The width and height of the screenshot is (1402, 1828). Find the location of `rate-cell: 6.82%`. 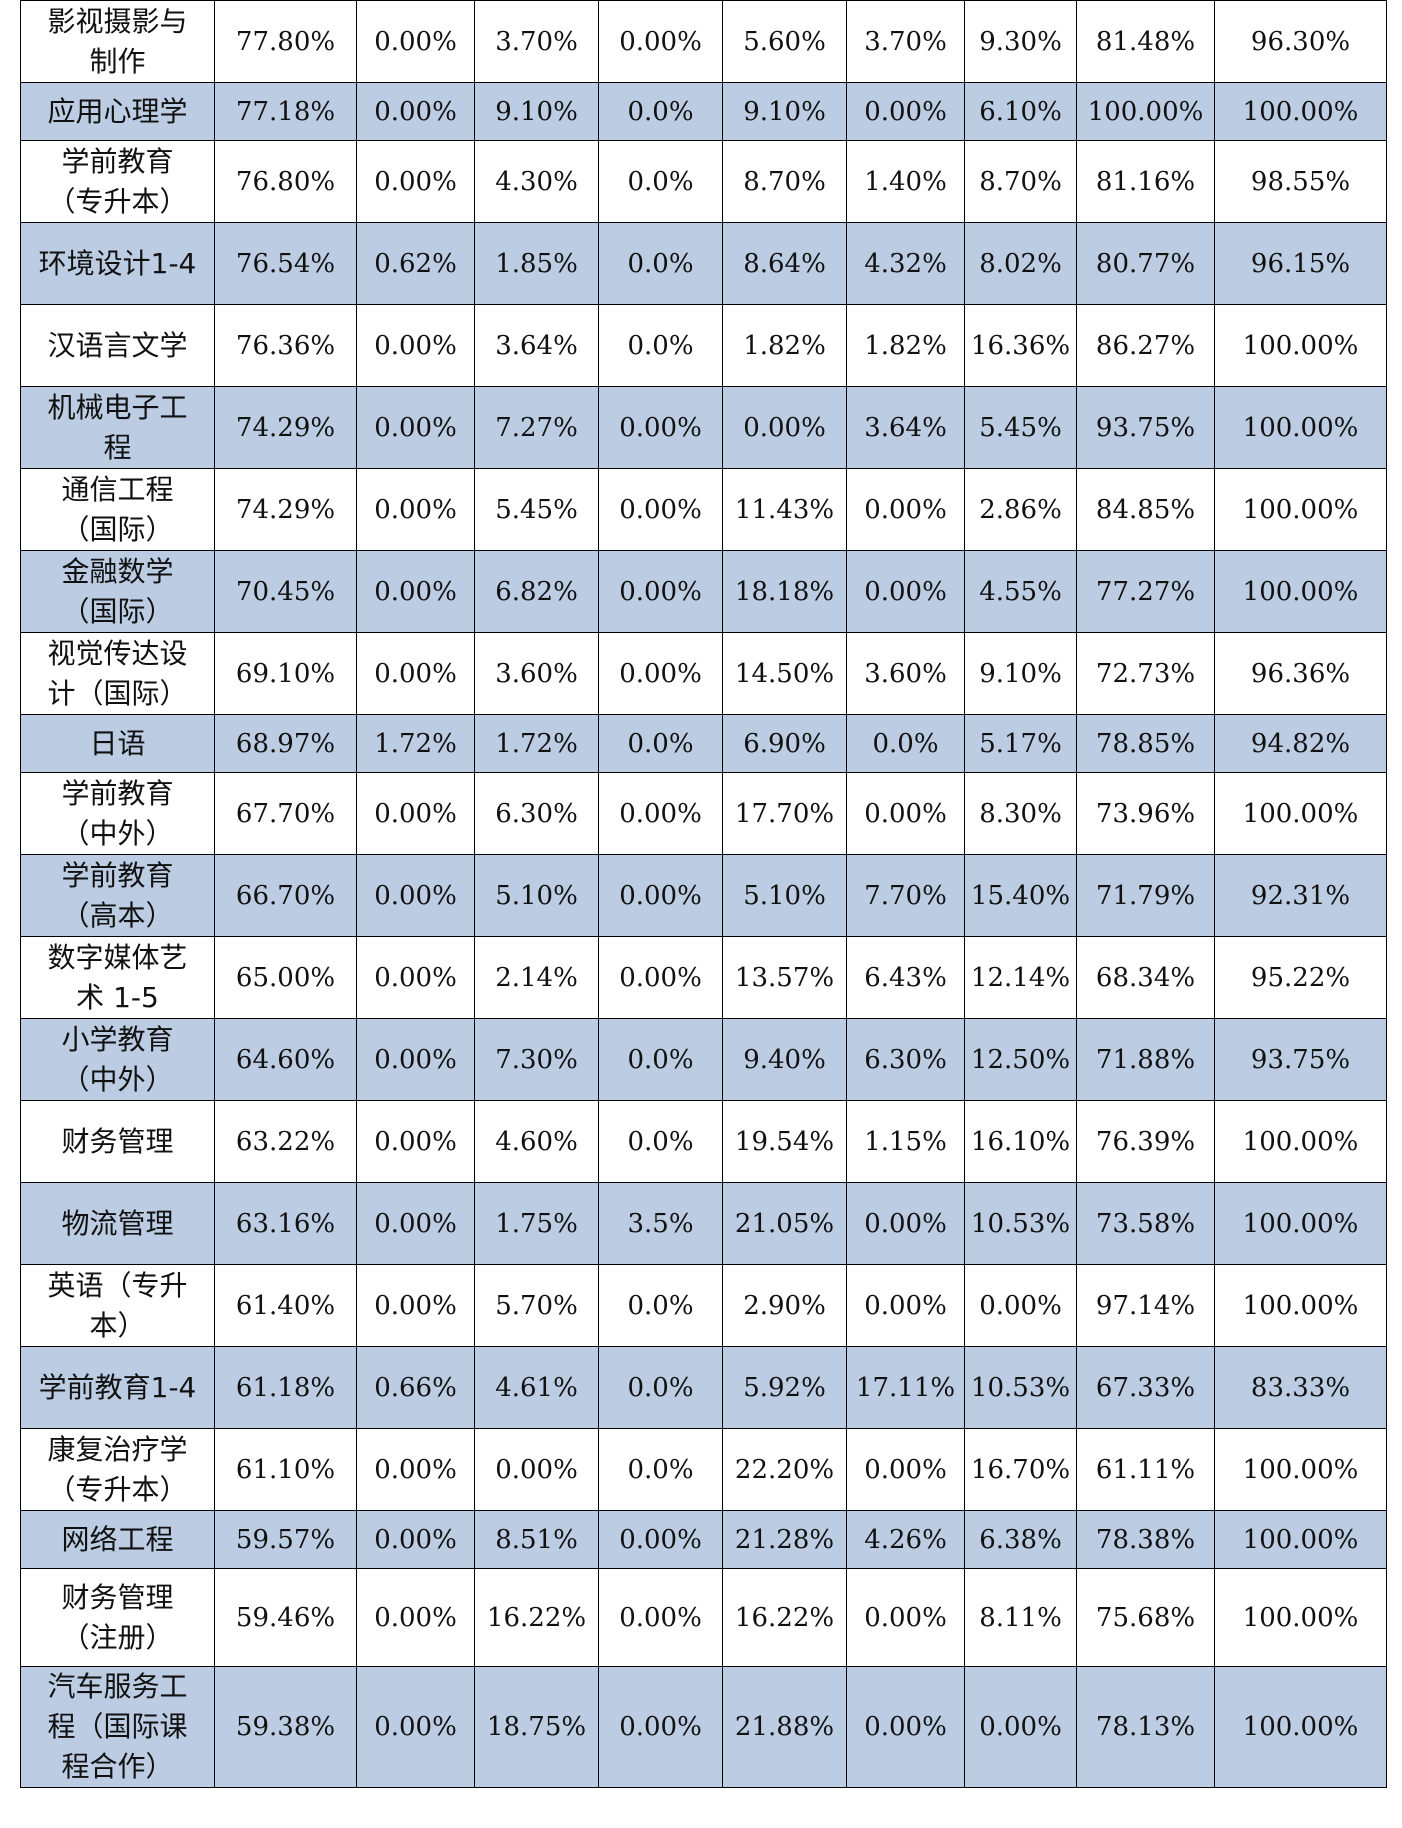

rate-cell: 6.82% is located at coordinates (536, 591).